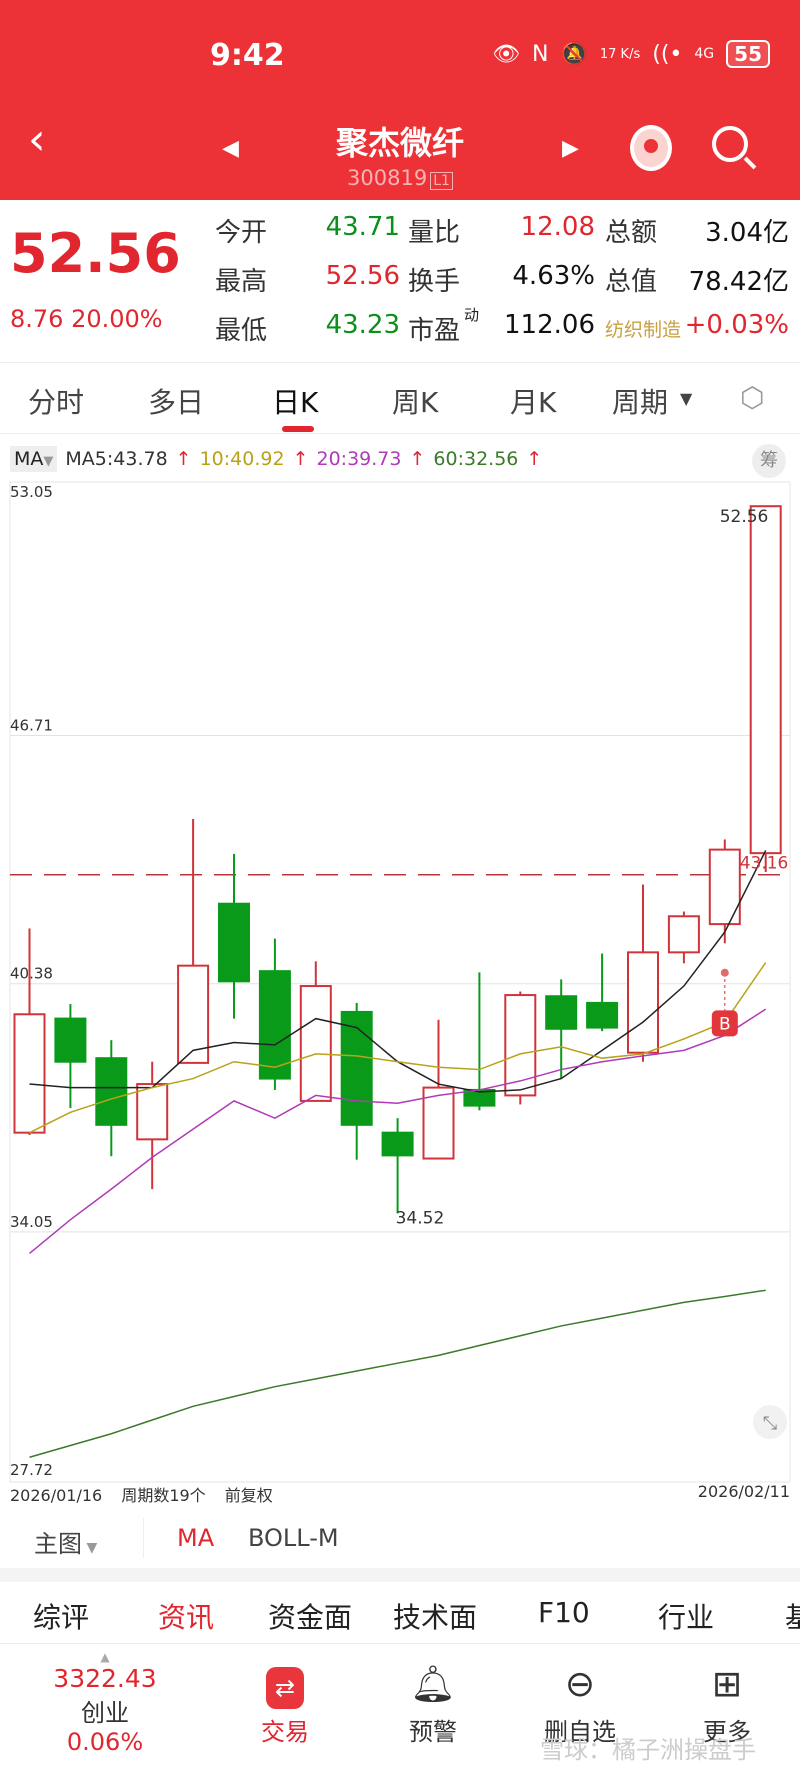 This screenshot has height=1778, width=800. I want to click on trade-icon: ⇄, so click(285, 1686).